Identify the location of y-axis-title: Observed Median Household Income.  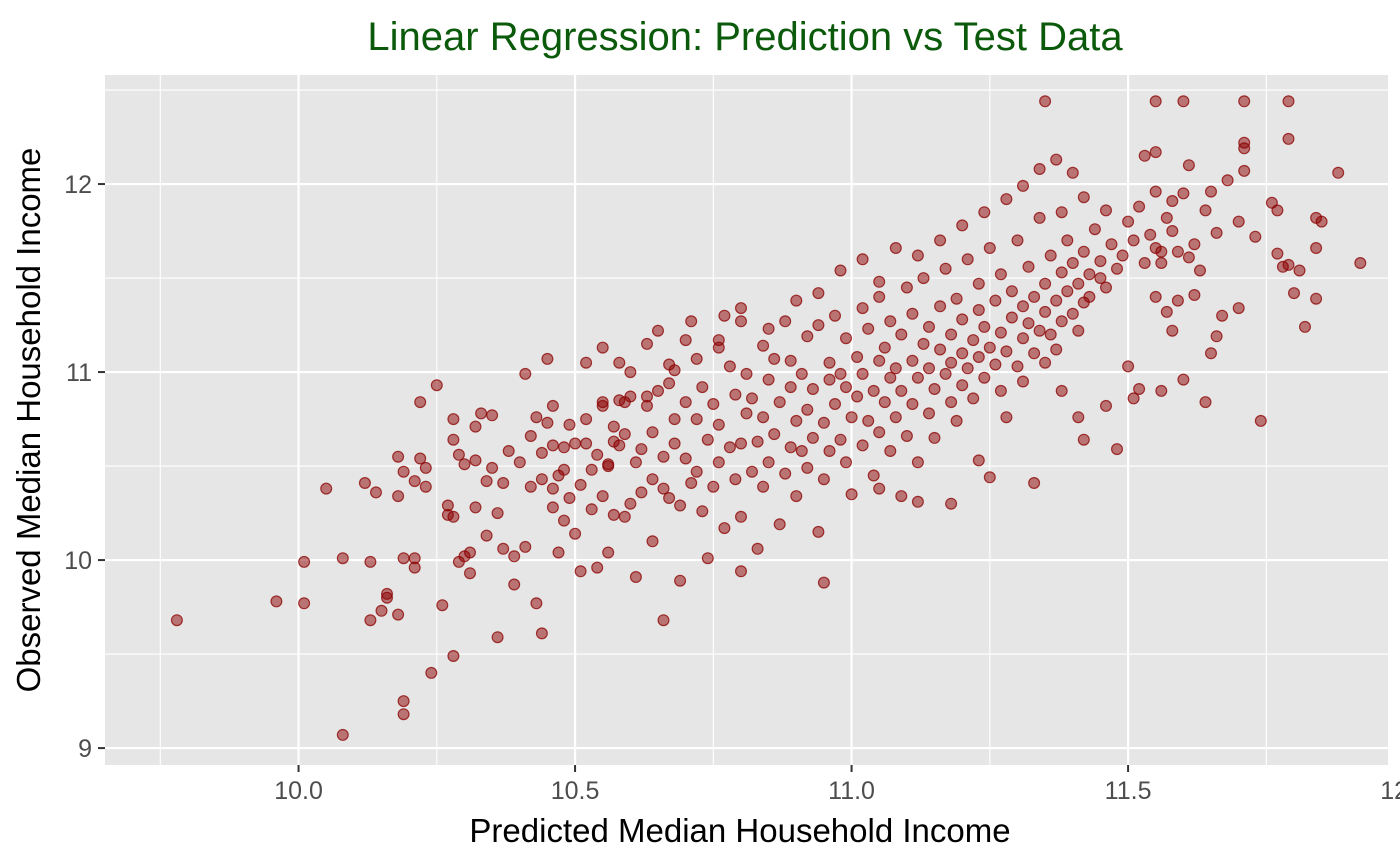
(28, 420).